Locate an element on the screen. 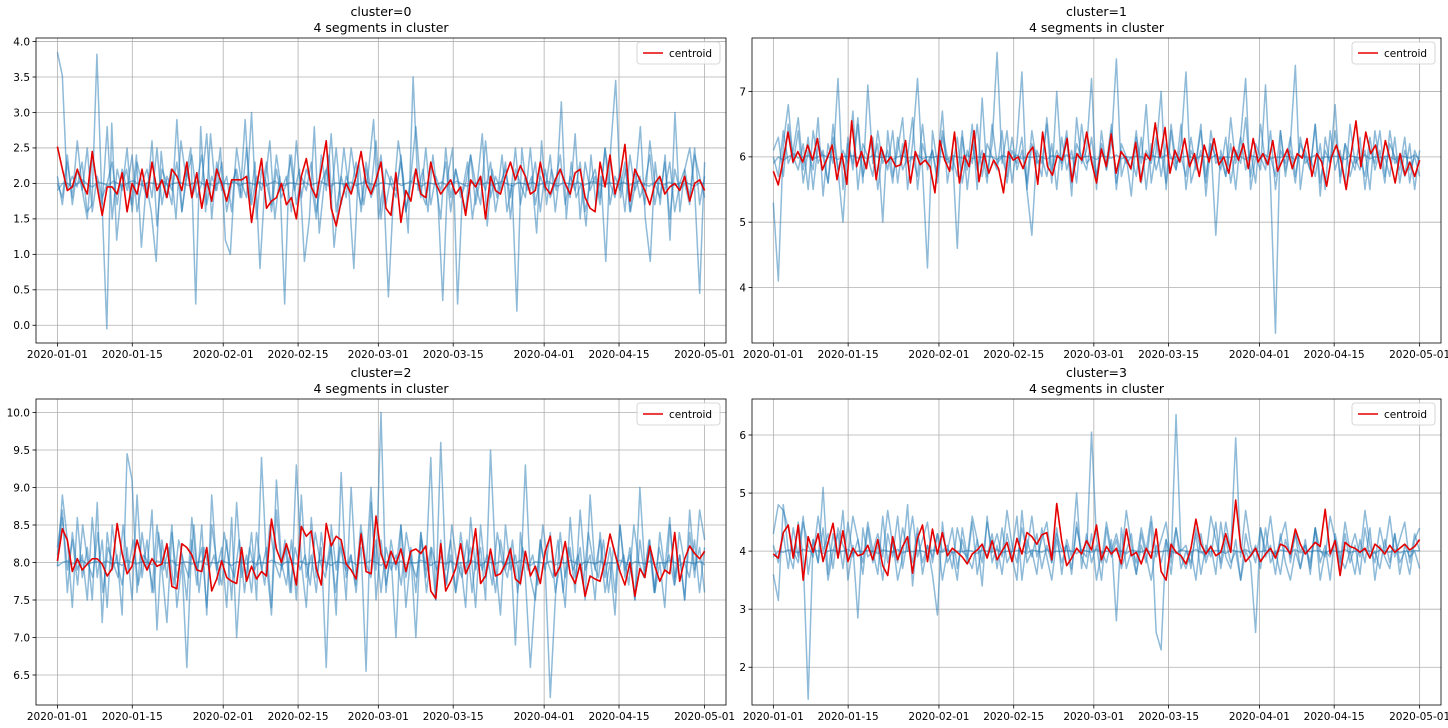  y-tick-label: 6.5 is located at coordinates (21, 676).